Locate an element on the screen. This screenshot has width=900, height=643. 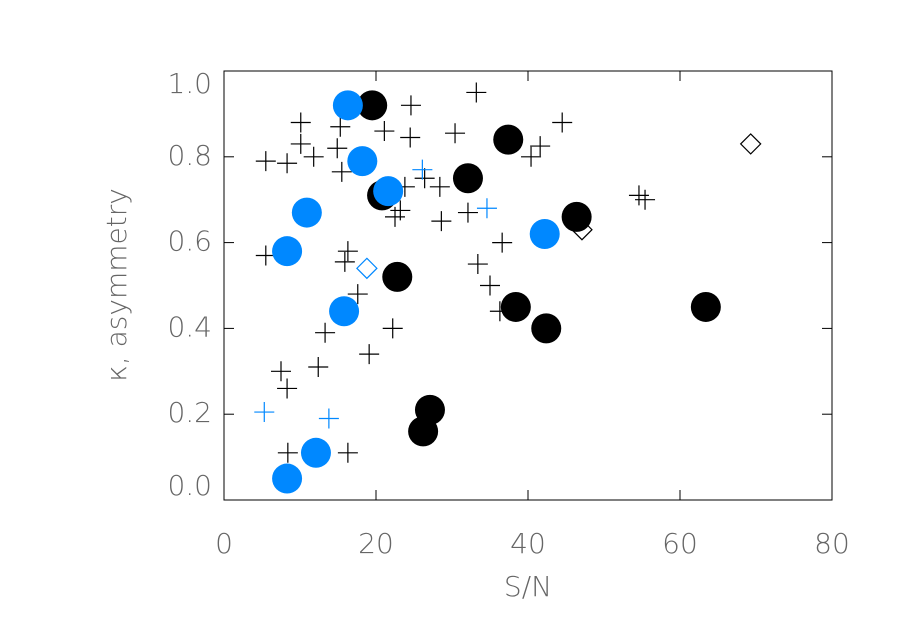
y-tick-label: 1.0 is located at coordinates (189, 83).